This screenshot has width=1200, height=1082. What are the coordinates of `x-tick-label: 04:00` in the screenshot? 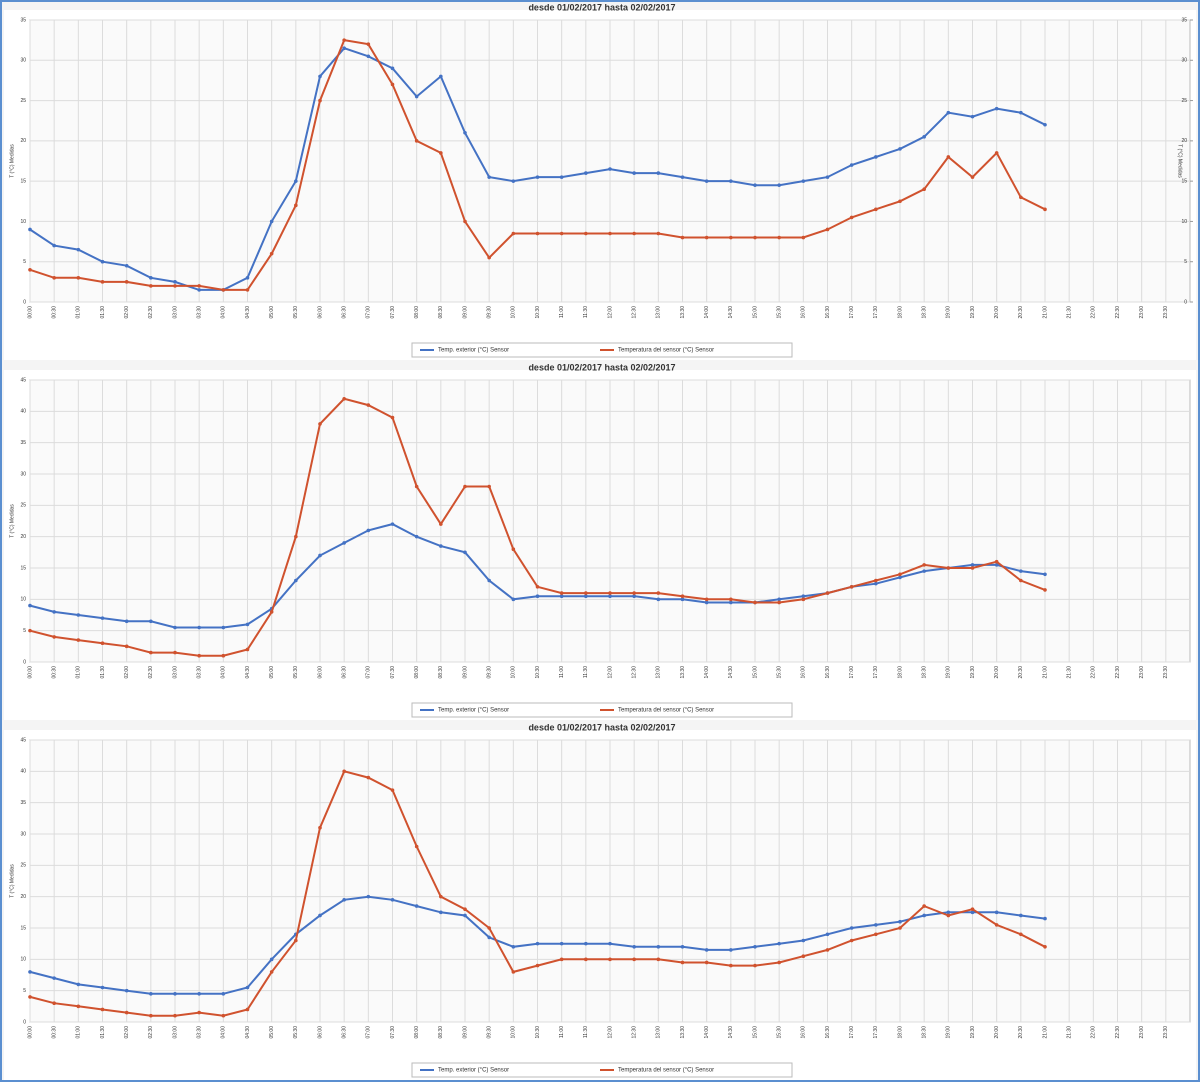 It's located at (224, 672).